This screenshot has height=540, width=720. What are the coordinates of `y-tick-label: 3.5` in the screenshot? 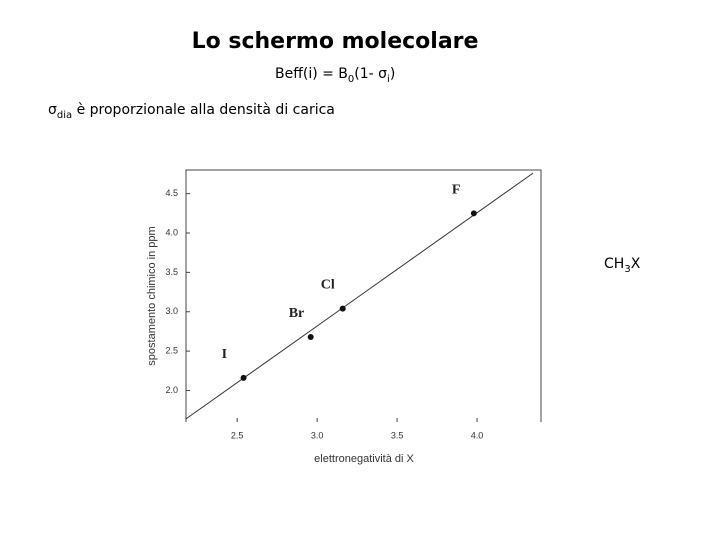 It's located at (171, 272).